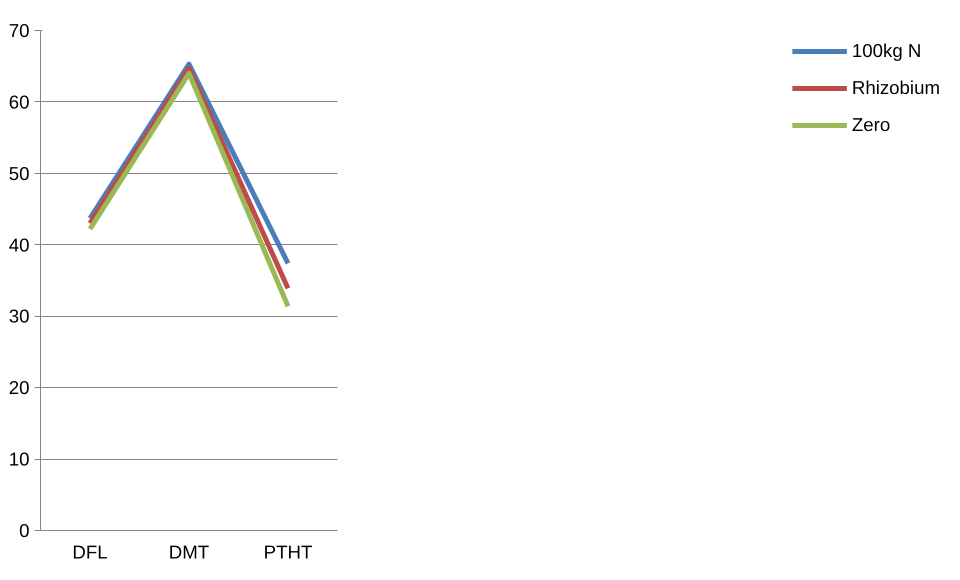 The width and height of the screenshot is (960, 580). What do you see at coordinates (19, 459) in the screenshot?
I see `y-tick-label: 10` at bounding box center [19, 459].